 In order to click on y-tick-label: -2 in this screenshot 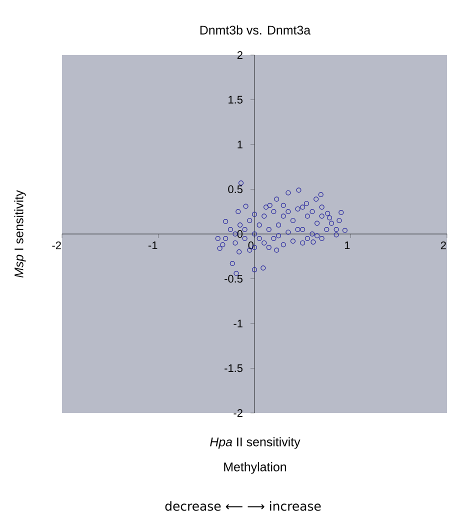, I will do `click(238, 413)`.